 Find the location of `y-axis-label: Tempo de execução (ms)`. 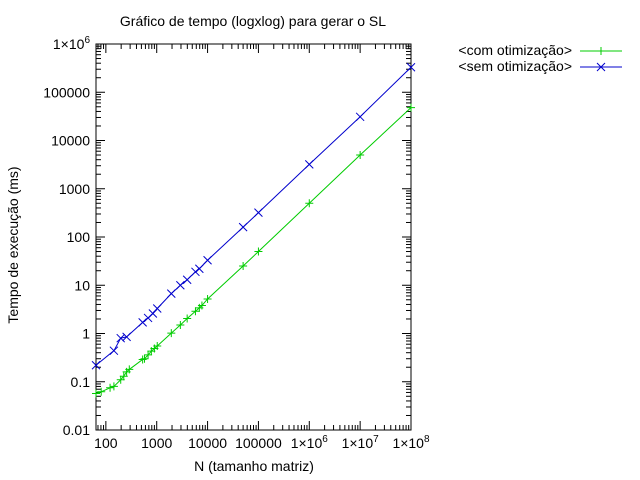

y-axis-label: Tempo de execução (ms) is located at coordinates (13, 244).